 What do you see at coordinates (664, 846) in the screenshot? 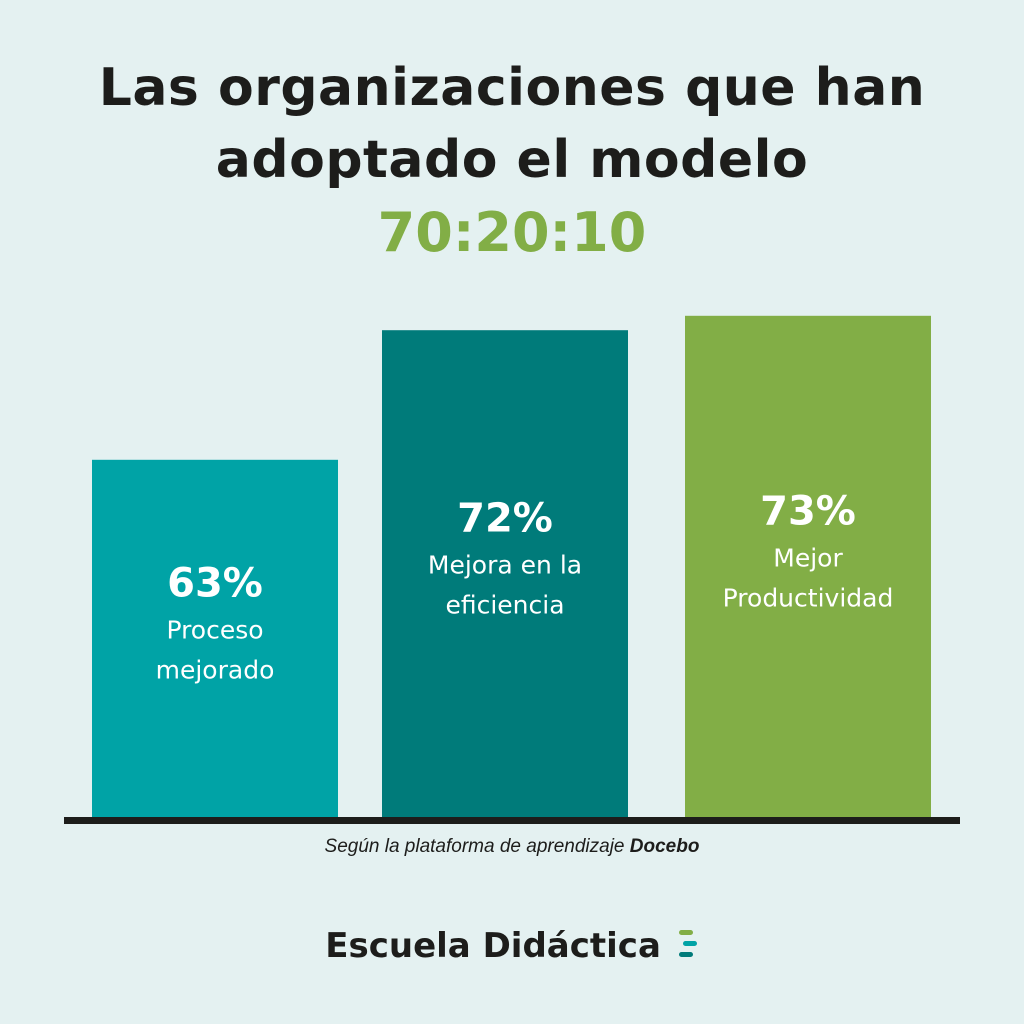
I see `source-name: Docebo` at bounding box center [664, 846].